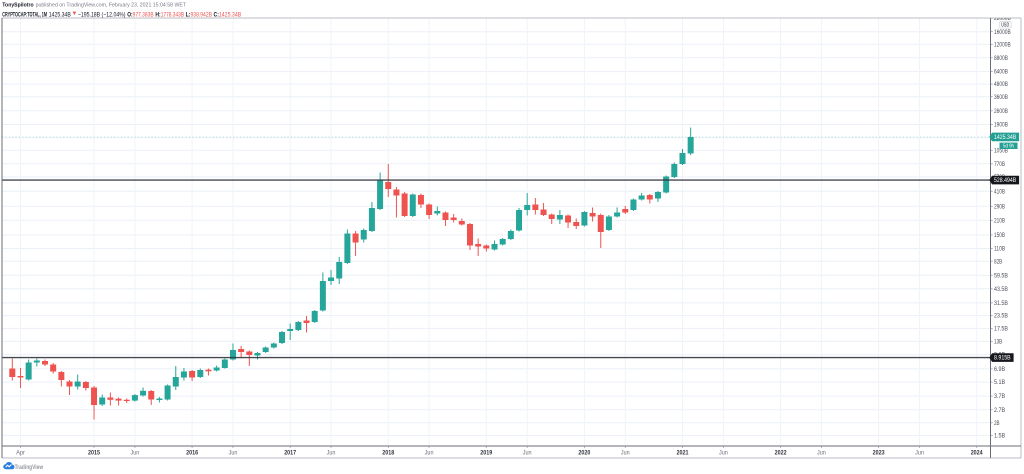  Describe the element at coordinates (1005, 181) in the screenshot. I see `svg-text: 528.494B` at that location.